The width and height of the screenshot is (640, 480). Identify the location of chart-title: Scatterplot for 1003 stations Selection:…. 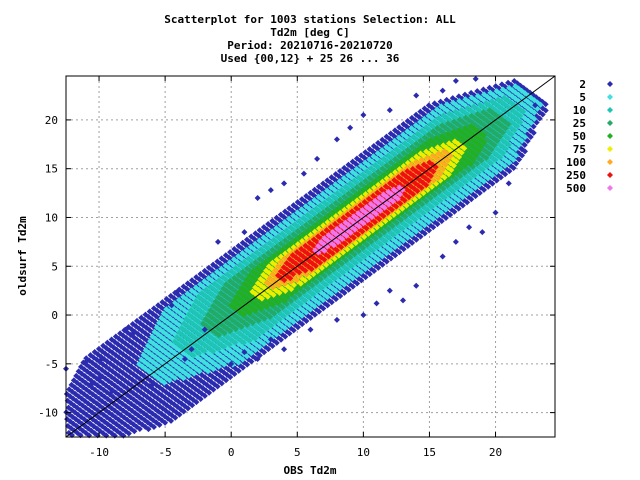
(310, 39).